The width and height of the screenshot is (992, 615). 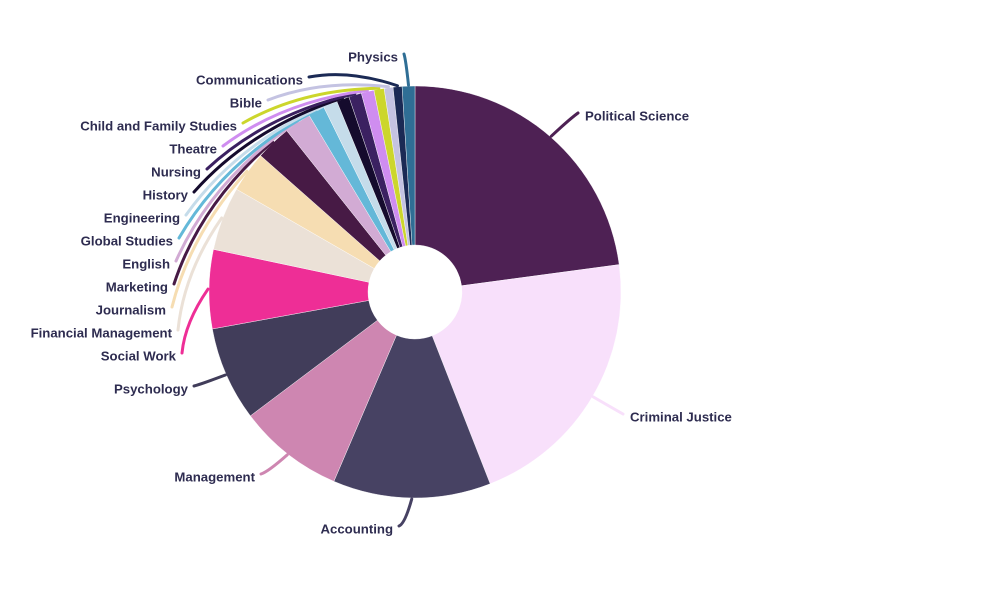 I want to click on pie-slice-physics, so click(x=408, y=165).